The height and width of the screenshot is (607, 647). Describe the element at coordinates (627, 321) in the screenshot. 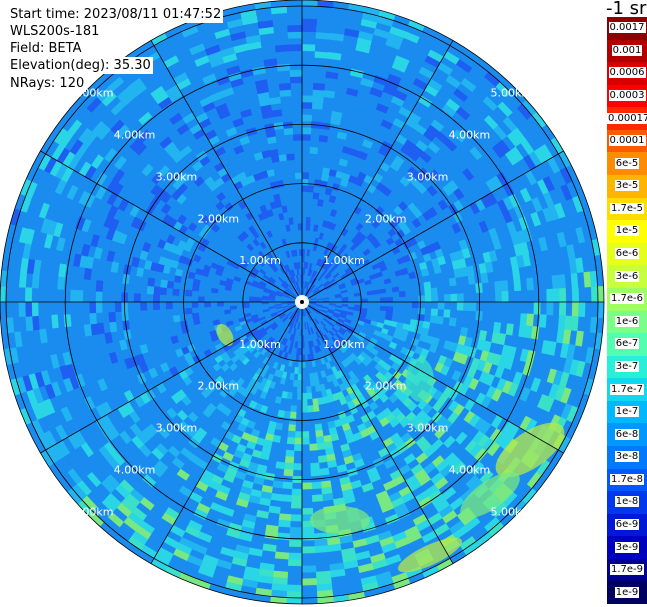

I see `colorbar-tick-label: 1e-6` at that location.